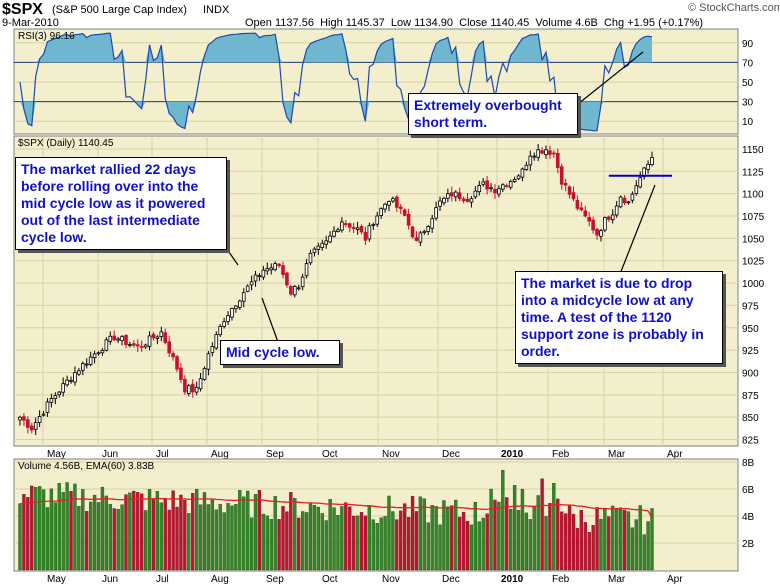 The height and width of the screenshot is (586, 780). What do you see at coordinates (493, 114) in the screenshot?
I see `overbought-callout: Extremely overbought short term.` at bounding box center [493, 114].